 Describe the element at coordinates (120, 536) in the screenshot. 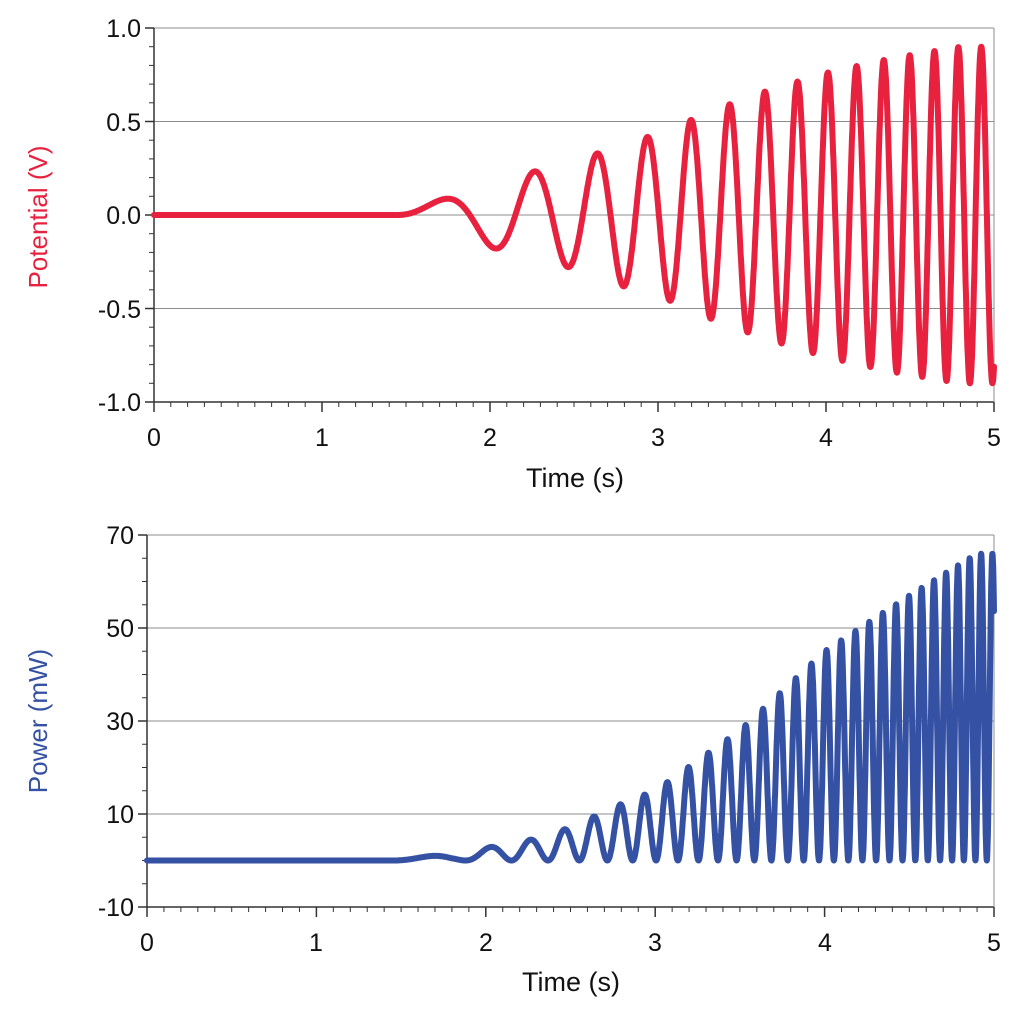

I see `power-ytick-label: 70` at that location.